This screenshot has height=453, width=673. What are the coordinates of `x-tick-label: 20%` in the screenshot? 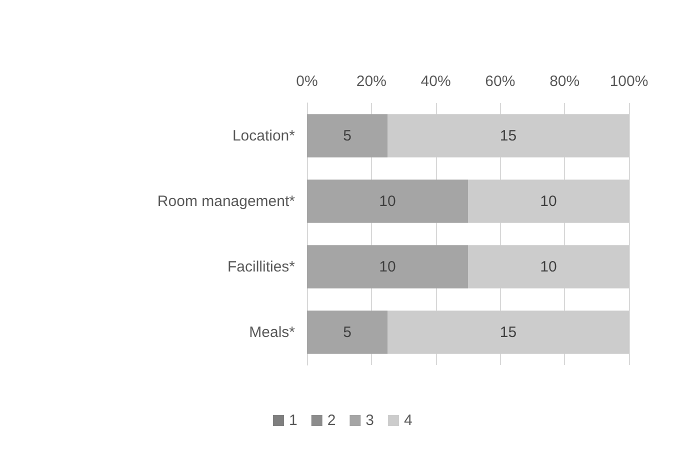 It's located at (371, 81).